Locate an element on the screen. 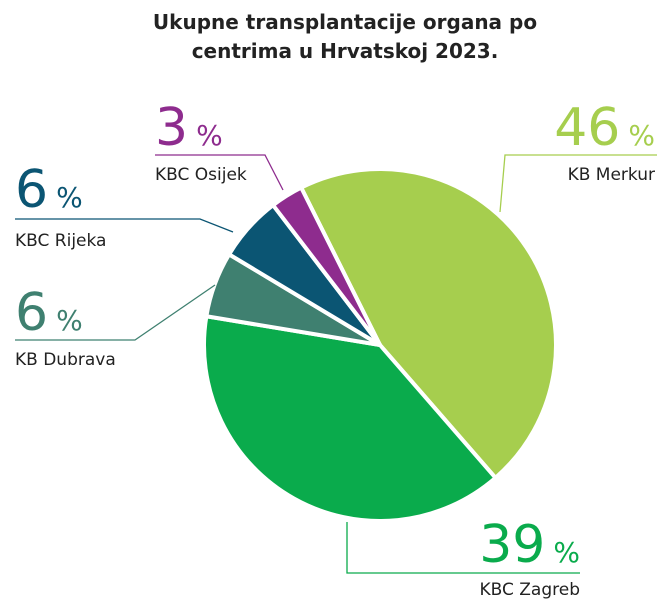 The width and height of the screenshot is (662, 600). data-label: 46% is located at coordinates (604, 128).